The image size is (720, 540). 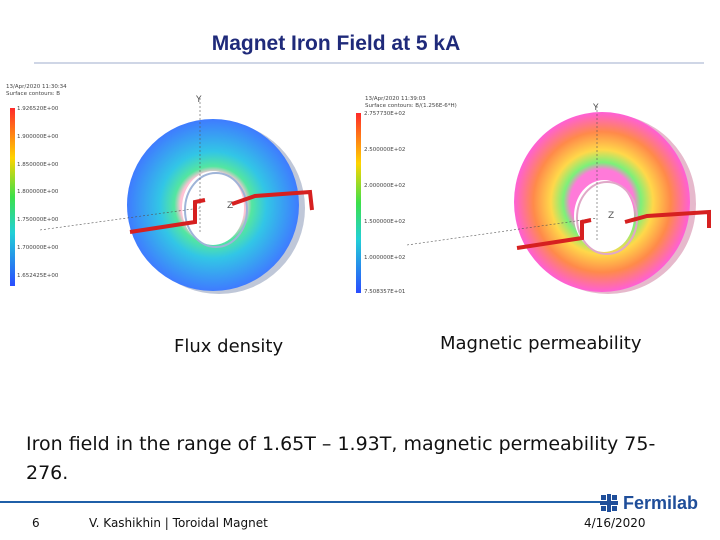 I want to click on left-legend-value: 1.750000E+00, so click(x=38, y=220).